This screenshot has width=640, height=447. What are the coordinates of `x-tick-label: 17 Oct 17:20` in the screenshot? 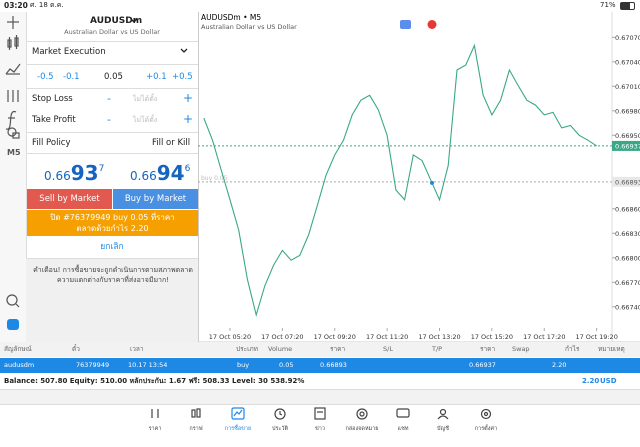 It's located at (544, 337).